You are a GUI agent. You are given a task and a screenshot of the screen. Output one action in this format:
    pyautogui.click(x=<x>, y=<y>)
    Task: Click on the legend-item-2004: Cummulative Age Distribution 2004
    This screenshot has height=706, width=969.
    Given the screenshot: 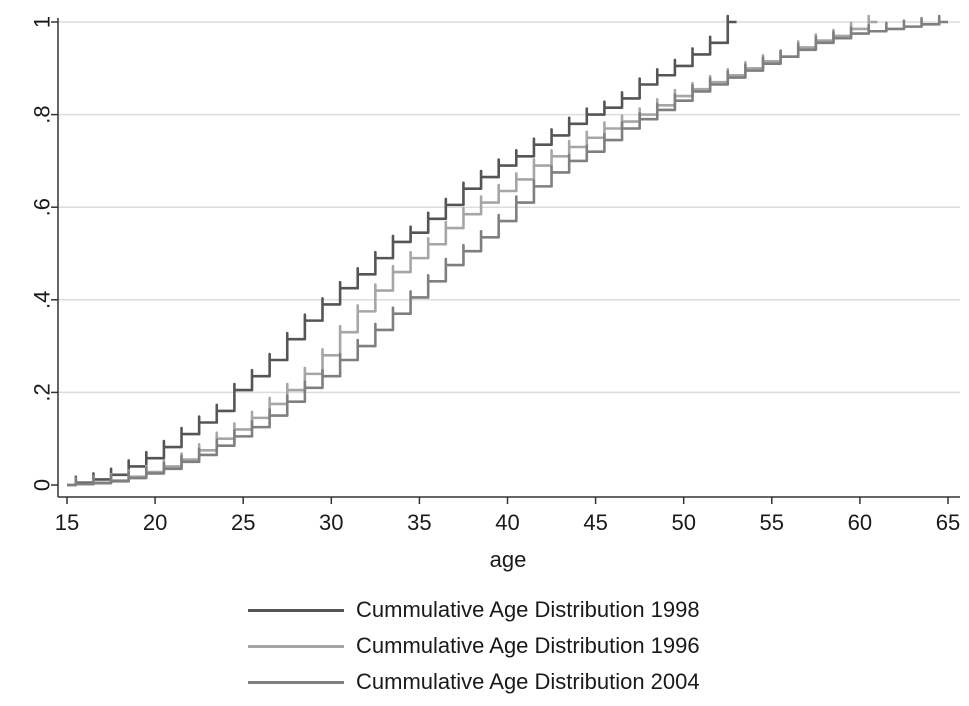 What is the action you would take?
    pyautogui.click(x=528, y=688)
    